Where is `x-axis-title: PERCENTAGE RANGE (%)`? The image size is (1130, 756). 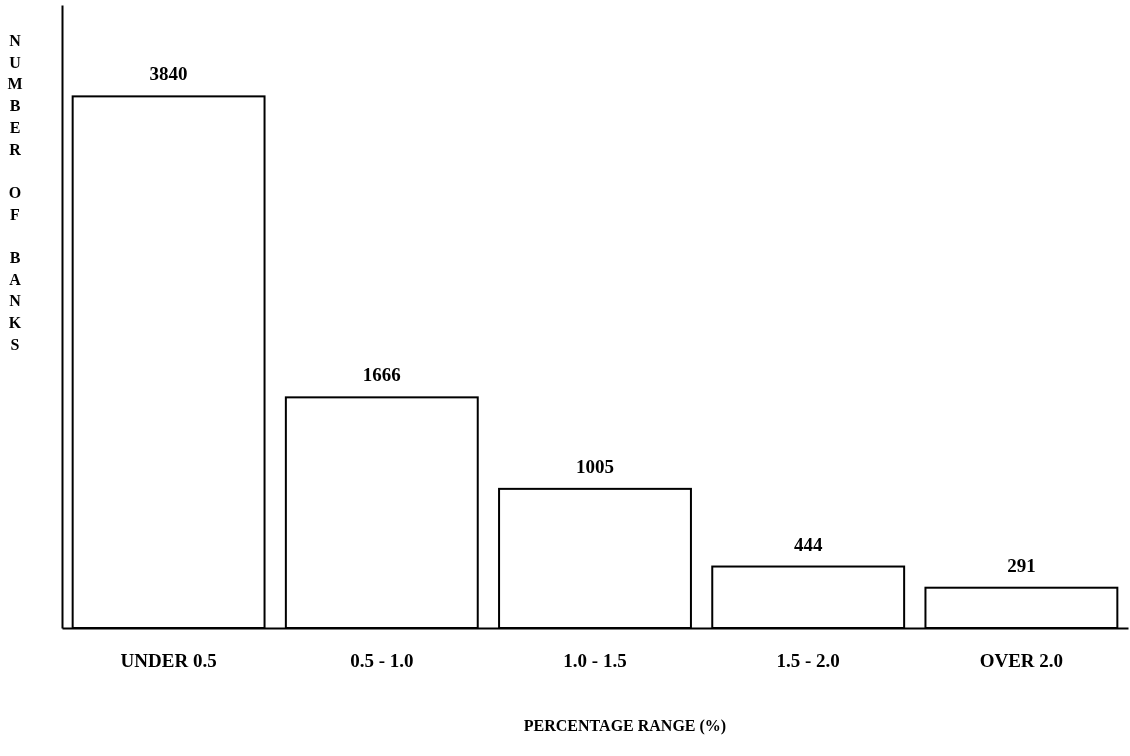 x-axis-title: PERCENTAGE RANGE (%) is located at coordinates (625, 726).